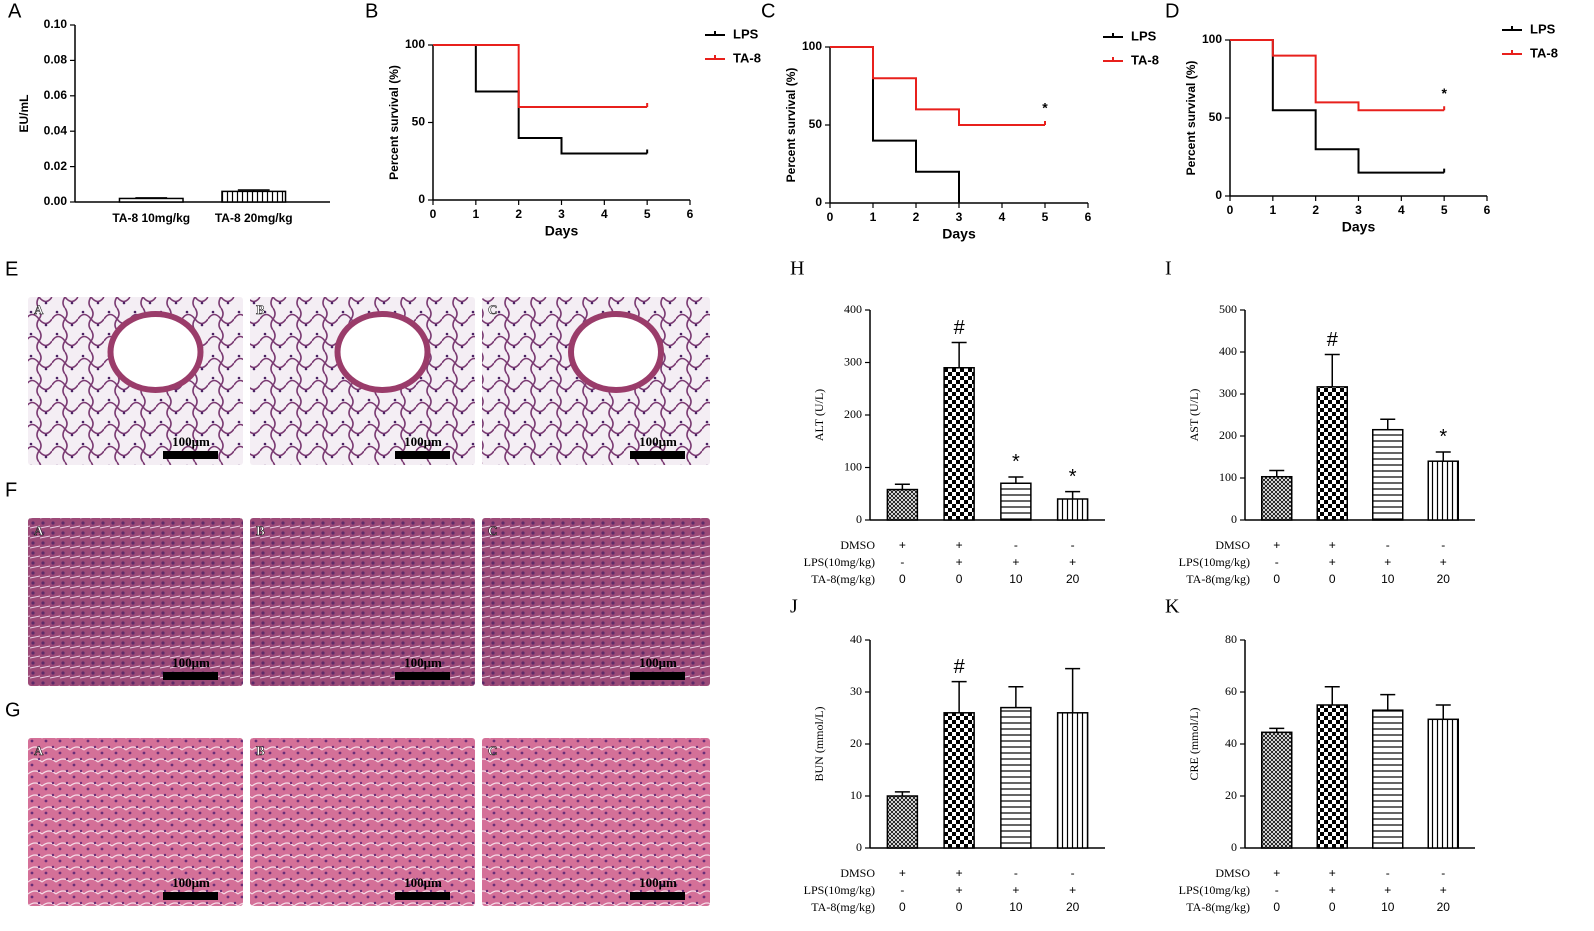 The image size is (1594, 931). Describe the element at coordinates (56, 130) in the screenshot. I see `y-tick-label: 0.04` at that location.